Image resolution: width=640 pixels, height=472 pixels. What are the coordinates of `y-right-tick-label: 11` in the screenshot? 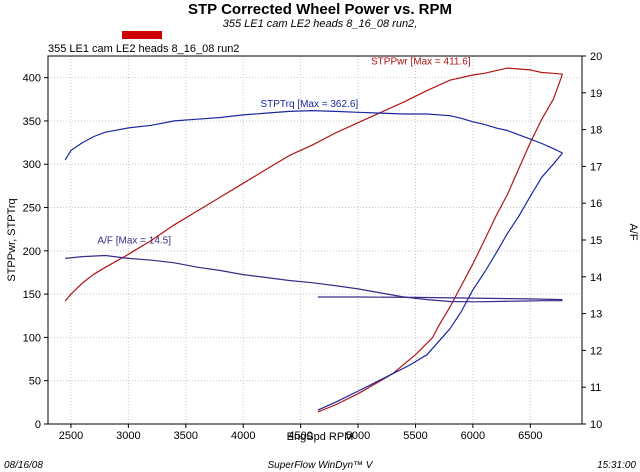 It's located at (595, 388).